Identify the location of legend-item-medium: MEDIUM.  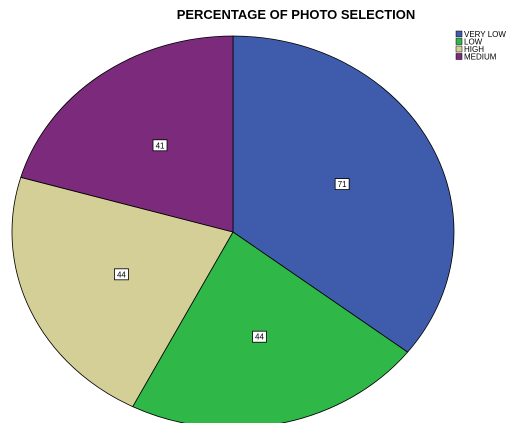
(476, 57).